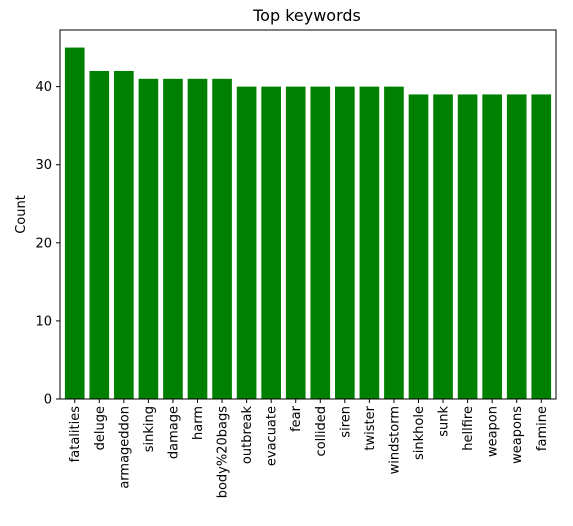 This screenshot has width=573, height=526. What do you see at coordinates (148, 239) in the screenshot?
I see `bar-sinking` at bounding box center [148, 239].